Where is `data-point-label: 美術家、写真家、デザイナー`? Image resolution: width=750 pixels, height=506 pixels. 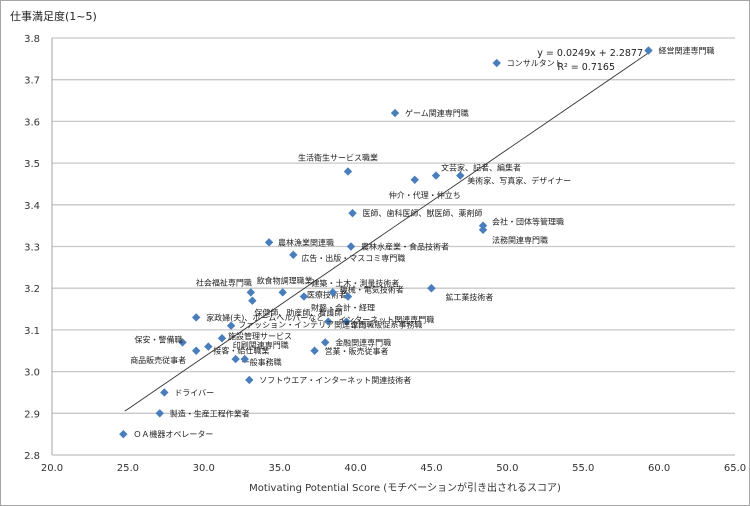 data-point-label: 美術家、写真家、デザイナー is located at coordinates (519, 181).